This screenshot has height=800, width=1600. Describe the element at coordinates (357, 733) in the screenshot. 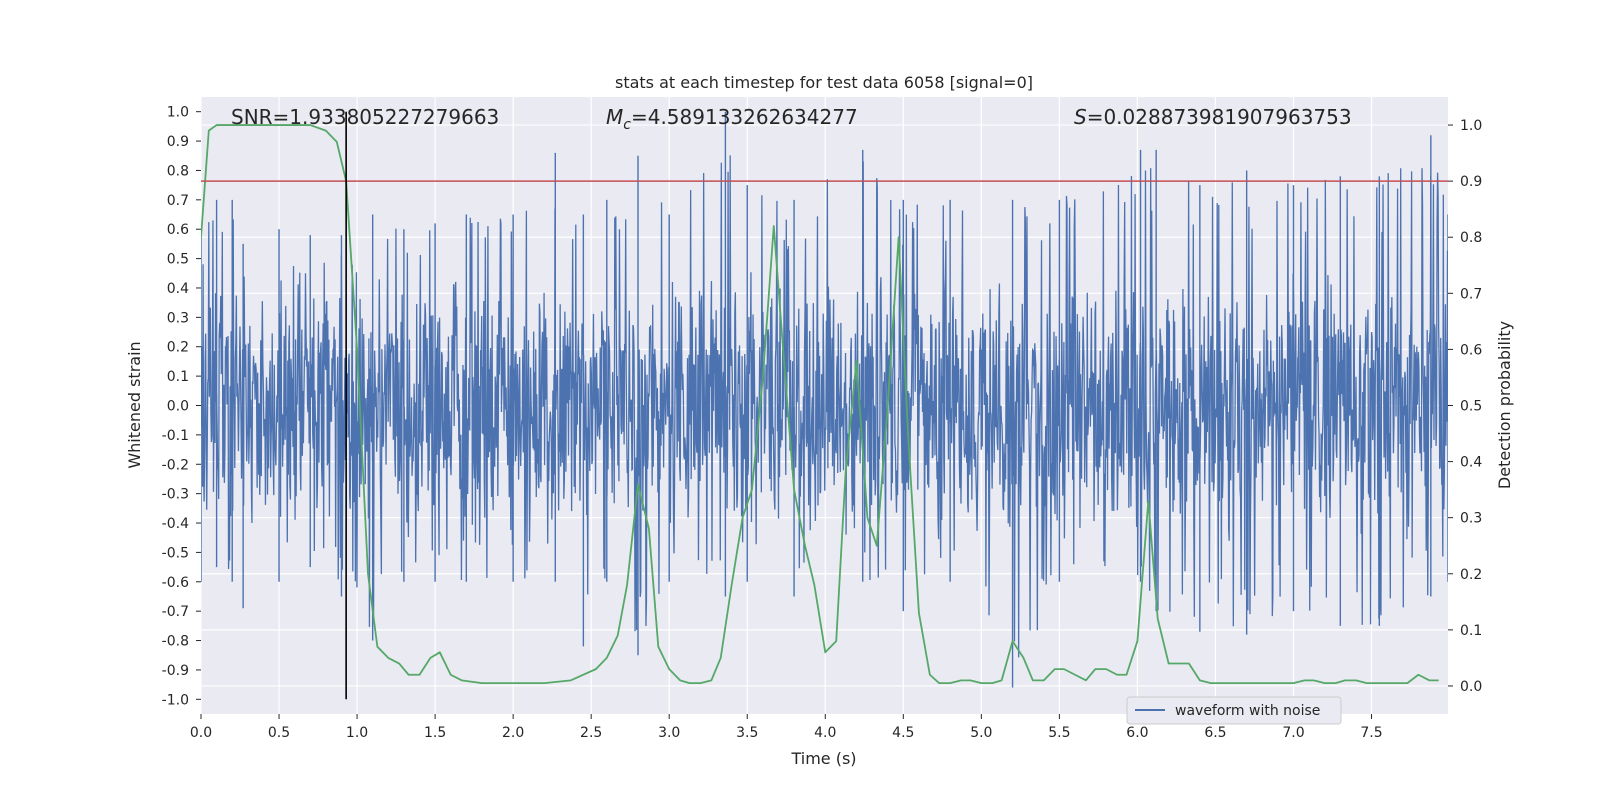

I see `x-tick-label: 1.0` at that location.